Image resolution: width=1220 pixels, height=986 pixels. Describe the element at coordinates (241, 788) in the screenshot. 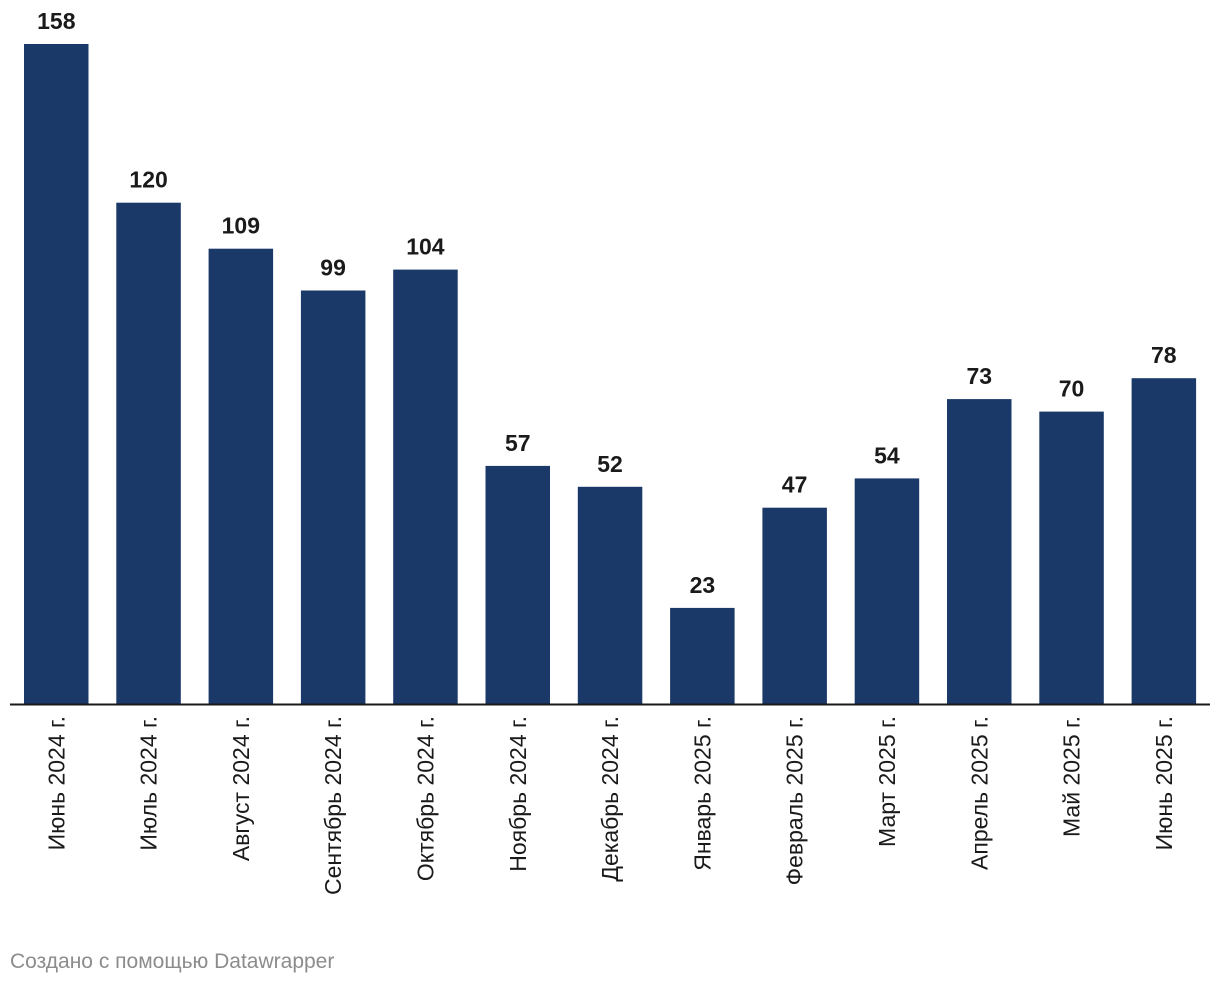

I see `x-tick-label: Август 2024 г.` at that location.